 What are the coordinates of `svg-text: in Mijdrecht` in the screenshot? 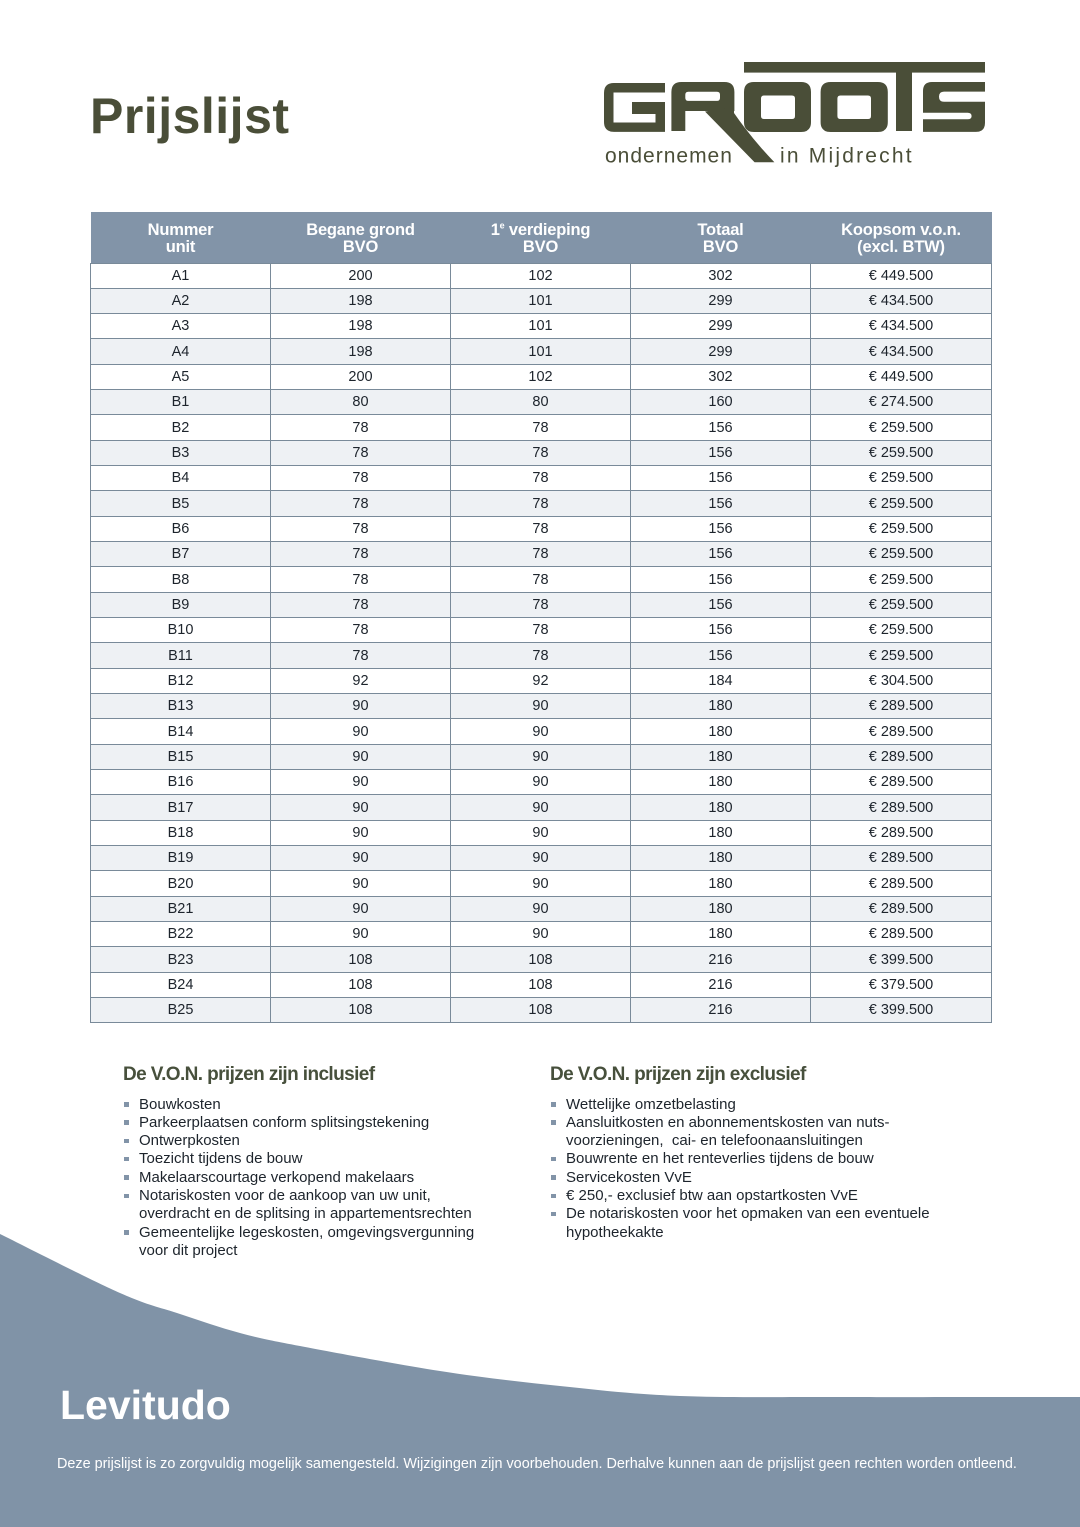 It's located at (847, 155).